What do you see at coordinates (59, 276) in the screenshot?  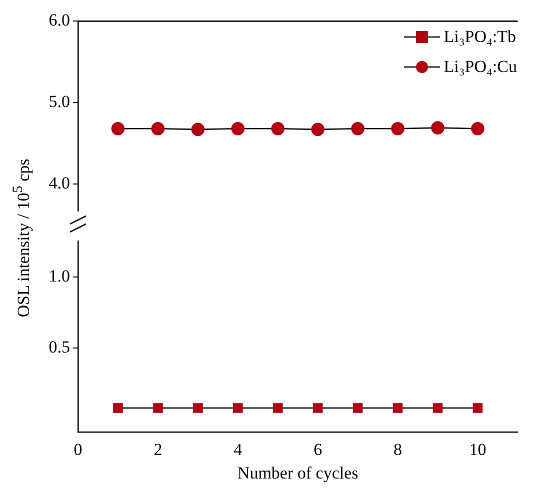 I see `y-tick-label: 1.0` at bounding box center [59, 276].